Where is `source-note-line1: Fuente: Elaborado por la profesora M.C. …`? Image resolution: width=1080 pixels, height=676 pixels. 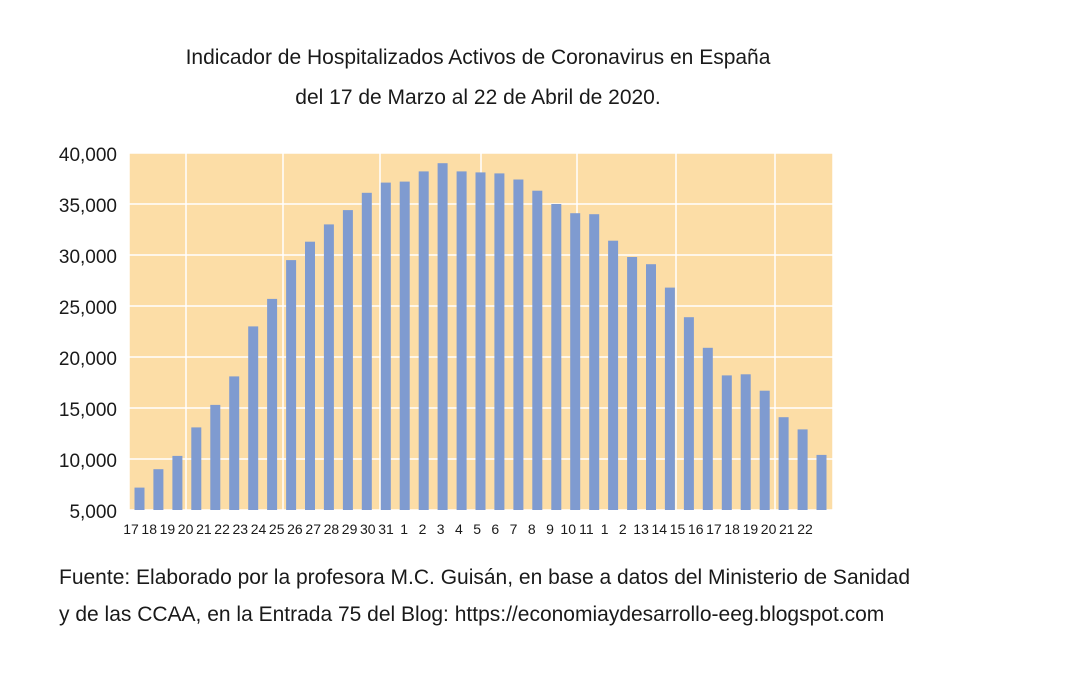
source-note-line1: Fuente: Elaborado por la profesora M.C. … is located at coordinates (485, 577).